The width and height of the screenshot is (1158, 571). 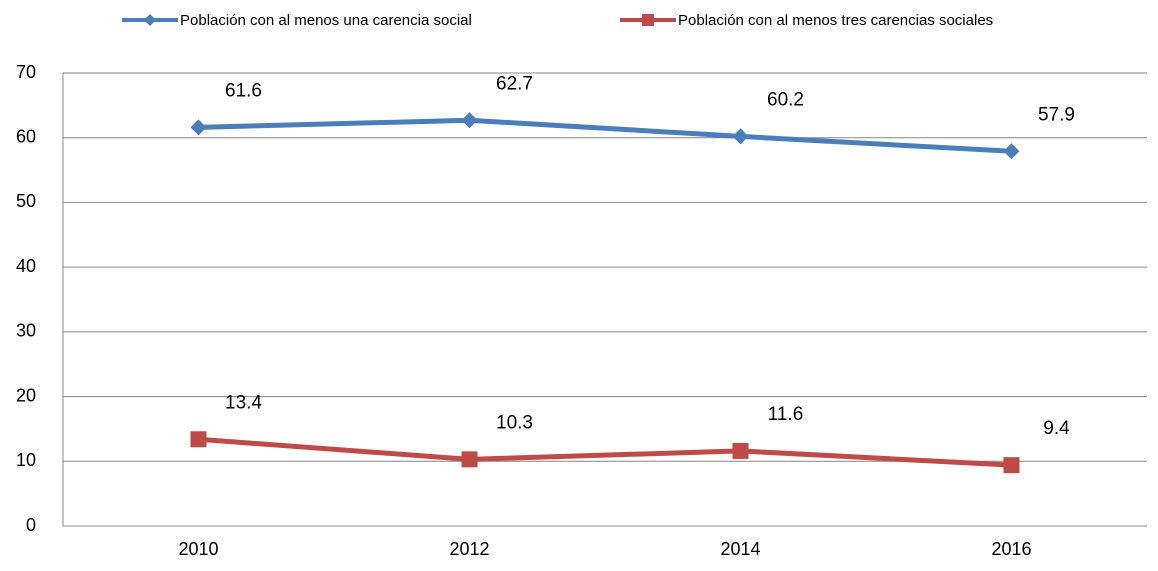 I want to click on y-tick-label: 10, so click(x=26, y=460).